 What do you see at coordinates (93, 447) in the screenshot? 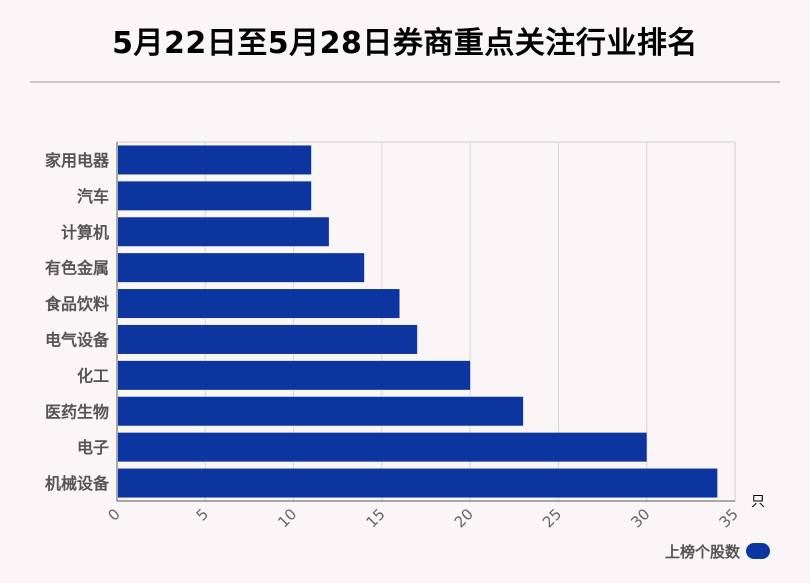
I see `y-category-label: 电子` at bounding box center [93, 447].